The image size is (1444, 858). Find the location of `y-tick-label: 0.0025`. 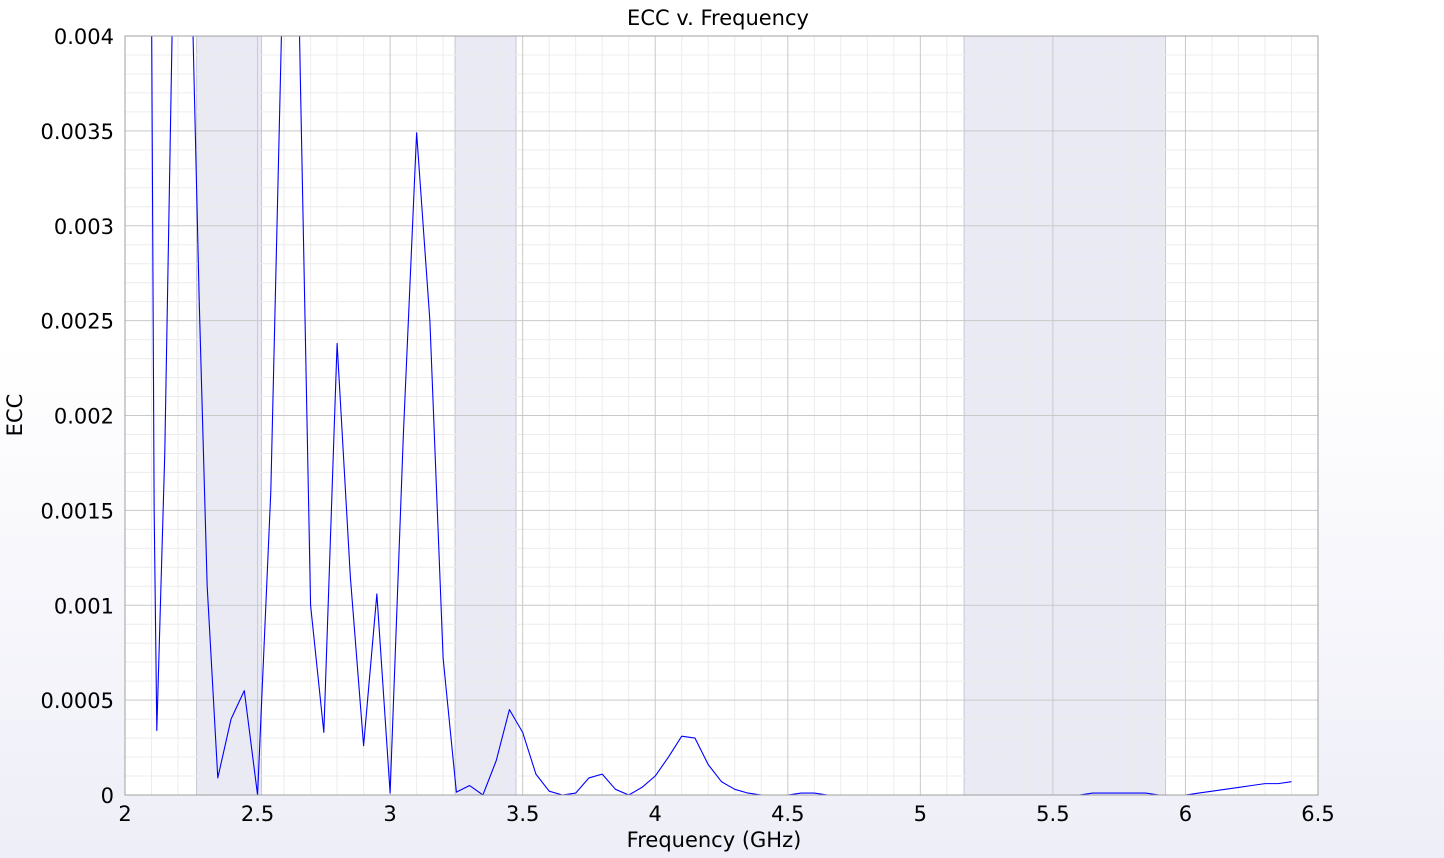

y-tick-label: 0.0025 is located at coordinates (77, 322).